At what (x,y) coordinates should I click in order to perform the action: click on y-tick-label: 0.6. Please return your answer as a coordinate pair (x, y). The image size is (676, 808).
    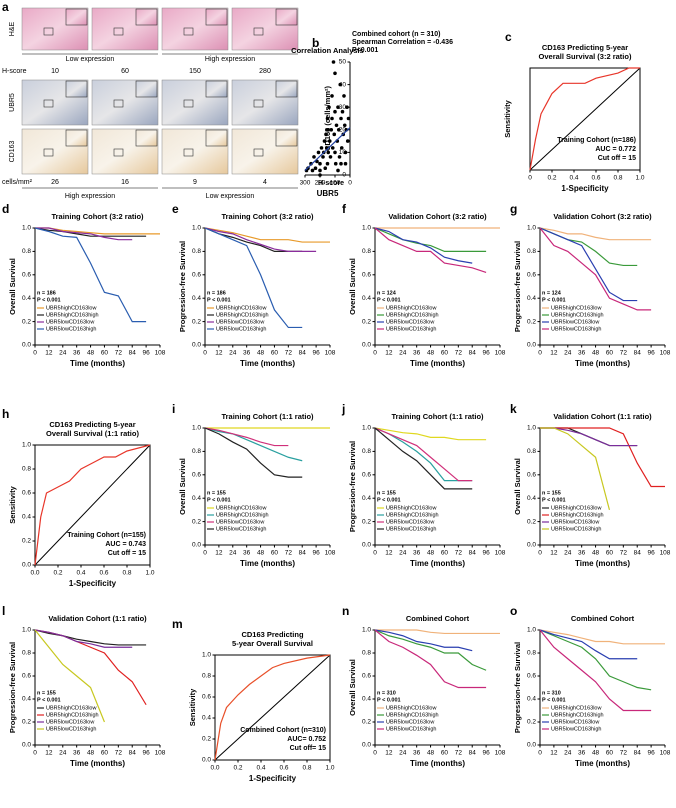
    Looking at the image, I should click on (26, 493).